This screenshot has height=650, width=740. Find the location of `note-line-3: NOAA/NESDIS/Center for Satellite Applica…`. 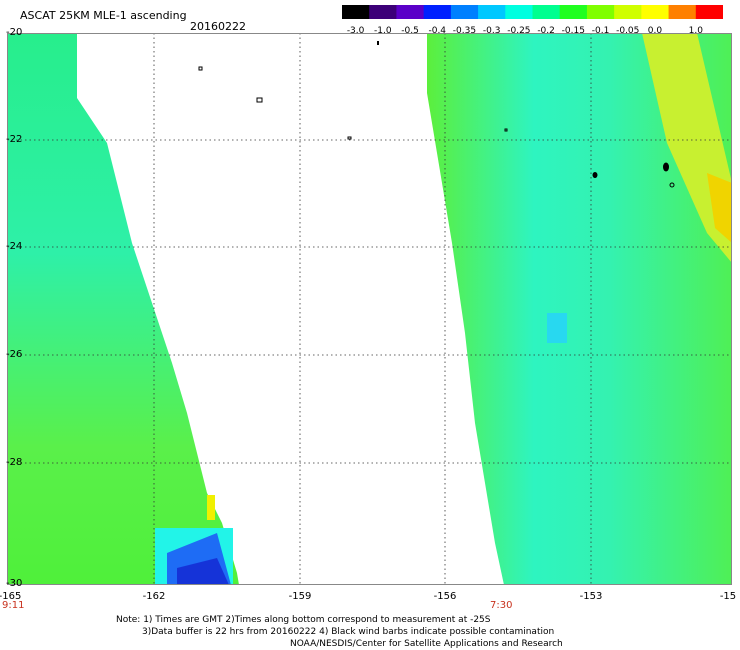

note-line-3: NOAA/NESDIS/Center for Satellite Applica… is located at coordinates (426, 644).